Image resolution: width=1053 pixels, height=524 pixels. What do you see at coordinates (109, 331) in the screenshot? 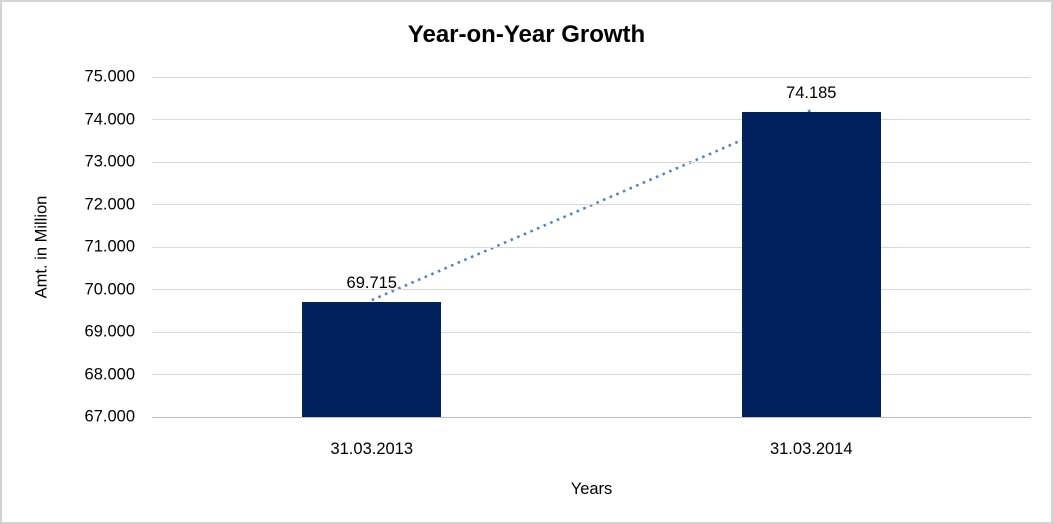
I see `y-tick-label: 69.000` at bounding box center [109, 331].